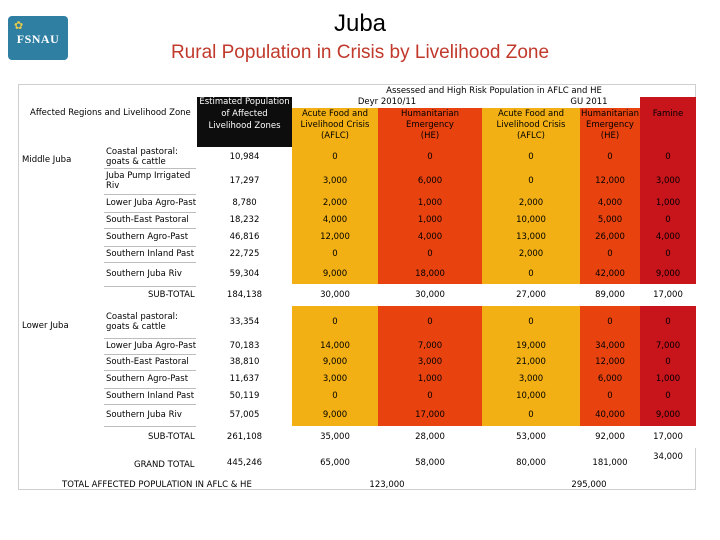 The image size is (720, 540). I want to click on subtotal-label: SUB-TOTAL, so click(171, 295).